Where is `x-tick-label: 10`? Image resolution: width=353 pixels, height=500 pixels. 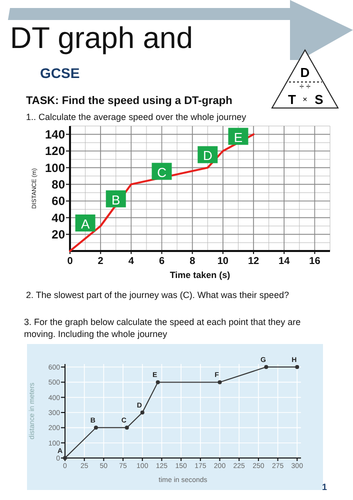
x-tick-label: 10 is located at coordinates (223, 261).